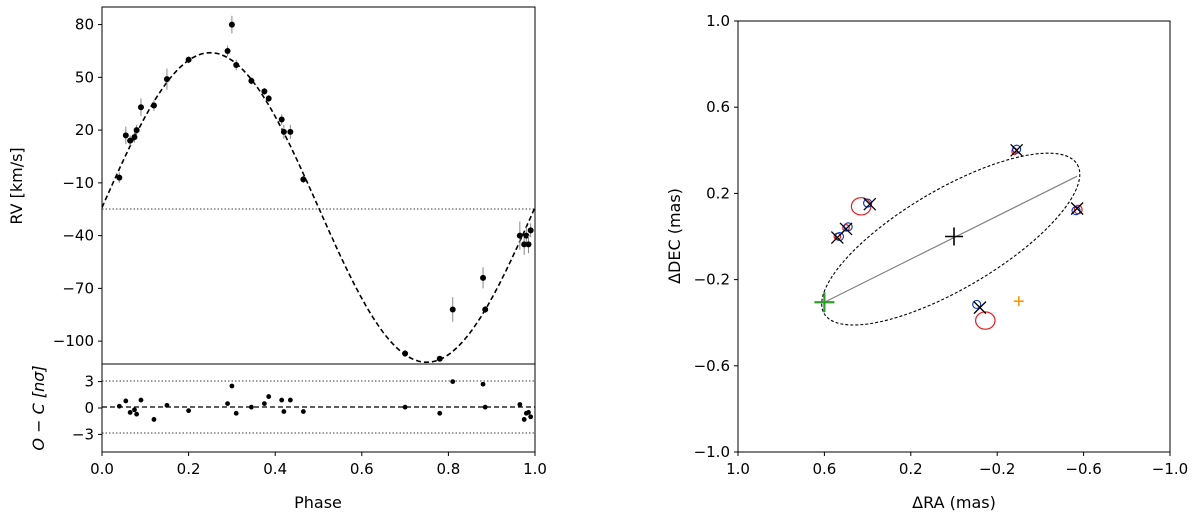 The height and width of the screenshot is (526, 1200). I want to click on residuals-panel: 3 0 −3 0.0 0.2 0.4 0.6 0.8 1.0 O − C [nσ] Phase, so click(288, 437).